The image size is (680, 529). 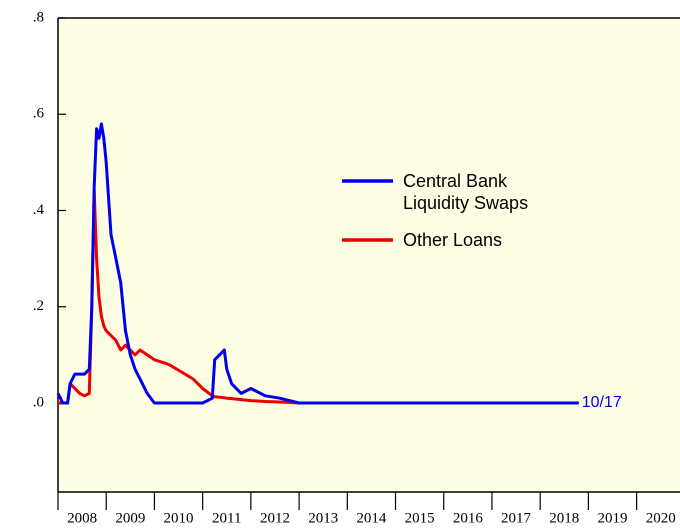 I want to click on y-tick-label: .2, so click(x=38, y=306).